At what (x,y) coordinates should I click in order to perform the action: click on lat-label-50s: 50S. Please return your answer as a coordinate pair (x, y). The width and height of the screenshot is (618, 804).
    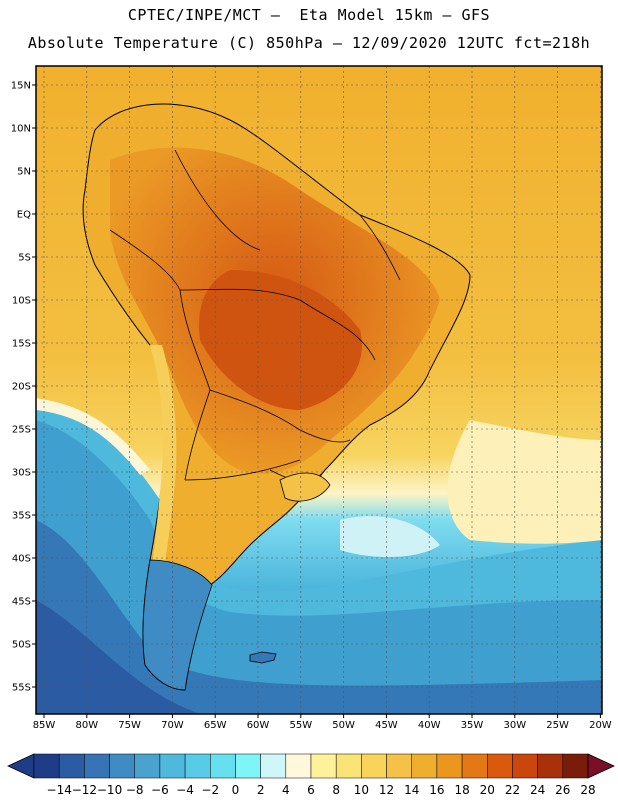
    Looking at the image, I should click on (21, 645).